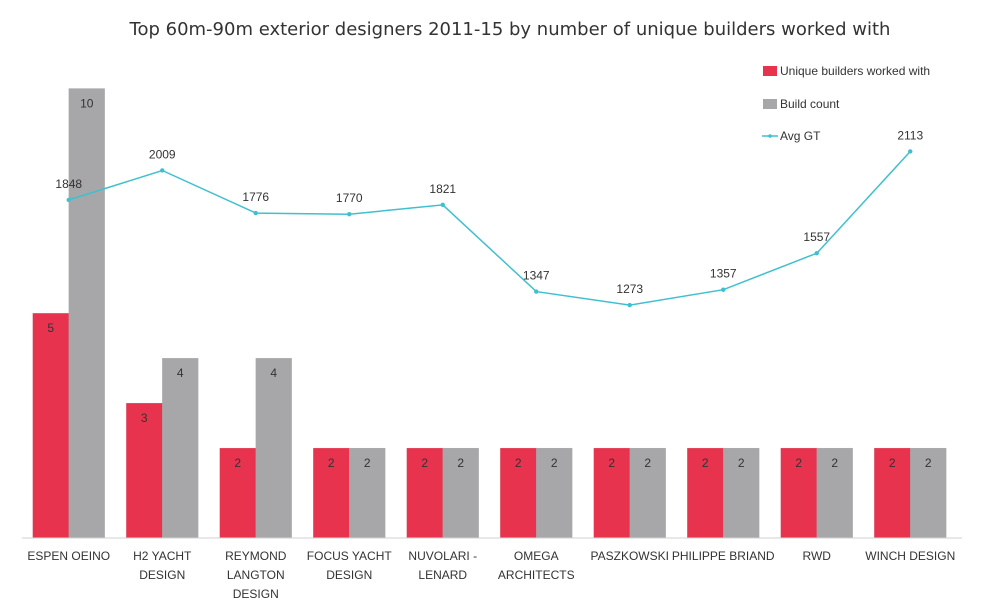 The height and width of the screenshot is (605, 1000). What do you see at coordinates (68, 556) in the screenshot?
I see `x-tick-label: ESPEN OEINO` at bounding box center [68, 556].